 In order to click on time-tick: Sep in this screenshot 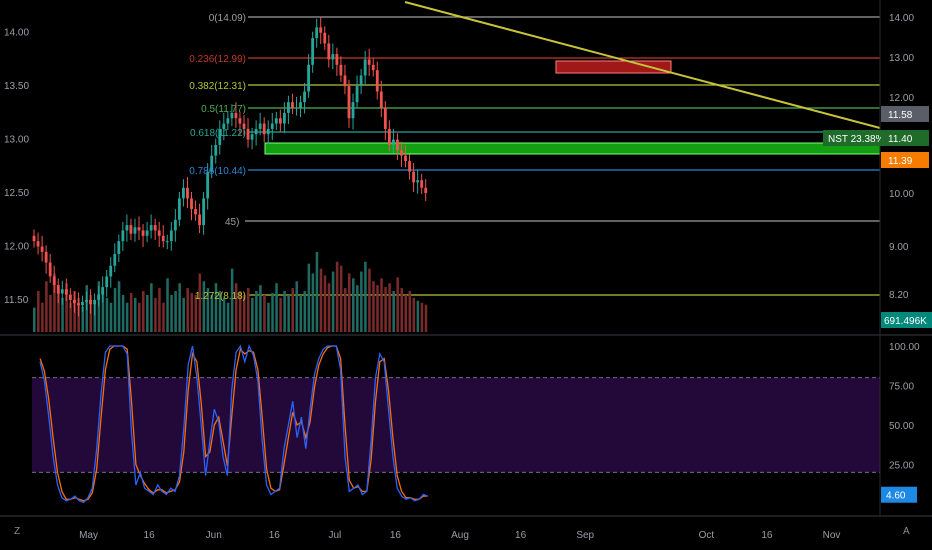, I will do `click(585, 535)`.